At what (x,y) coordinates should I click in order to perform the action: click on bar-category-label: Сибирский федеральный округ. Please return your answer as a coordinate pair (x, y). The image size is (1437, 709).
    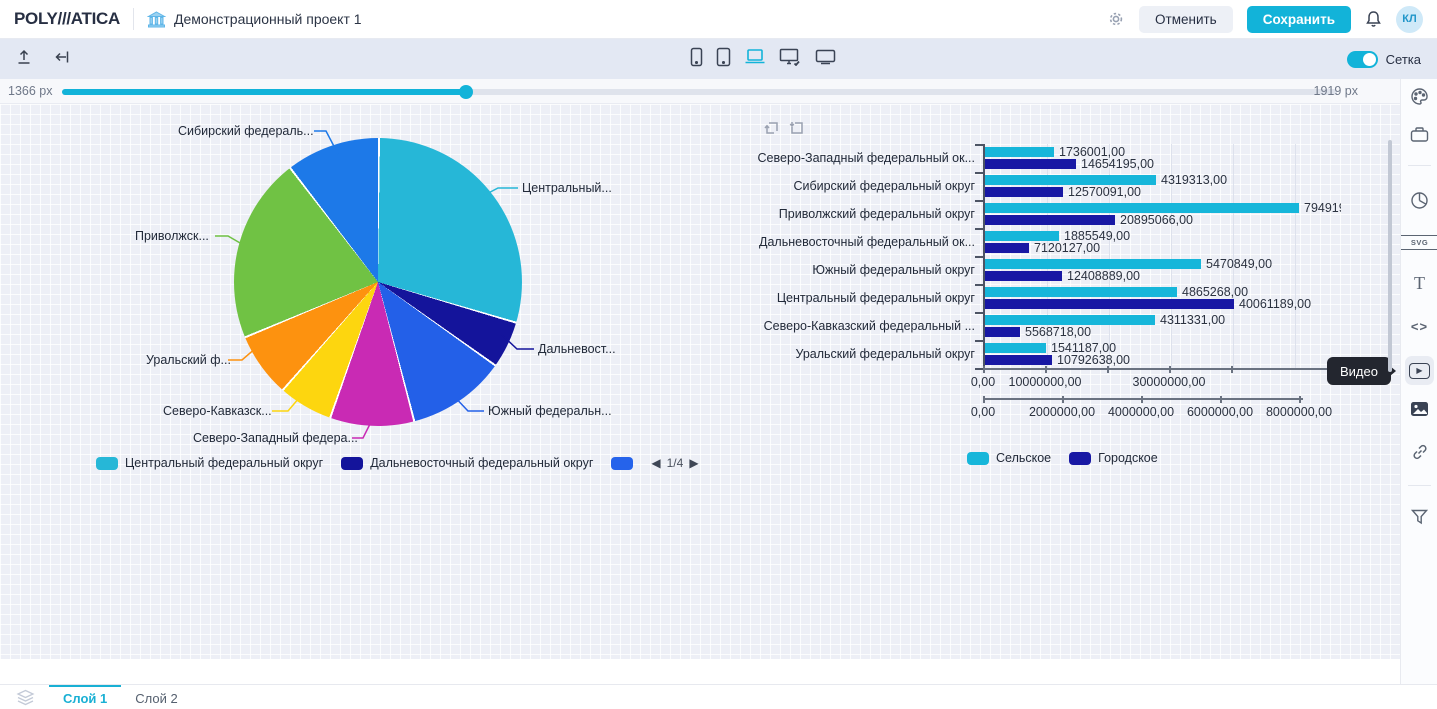
    Looking at the image, I should click on (884, 186).